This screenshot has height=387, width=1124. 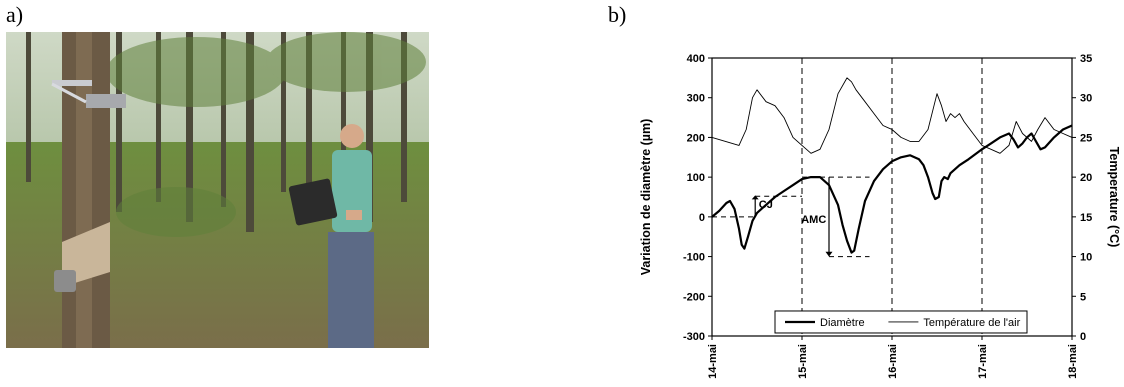 What do you see at coordinates (1086, 178) in the screenshot?
I see `right-tick-label-4: 20` at bounding box center [1086, 178].